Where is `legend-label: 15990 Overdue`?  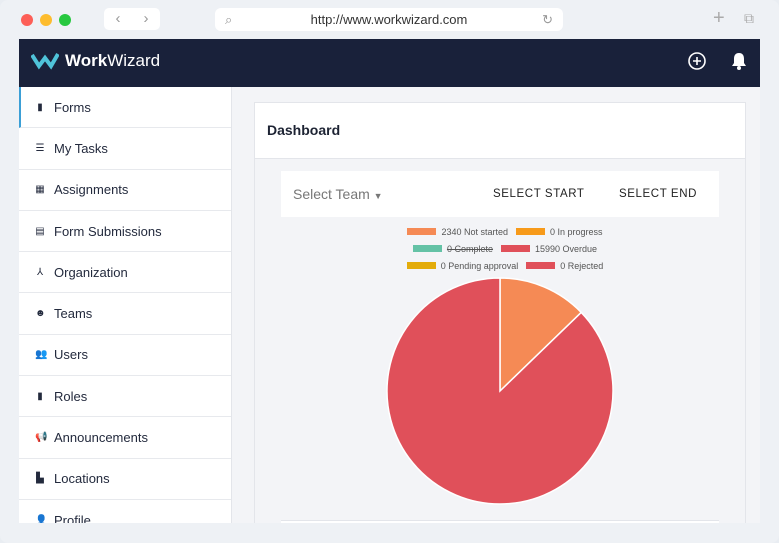 legend-label: 15990 Overdue is located at coordinates (566, 248).